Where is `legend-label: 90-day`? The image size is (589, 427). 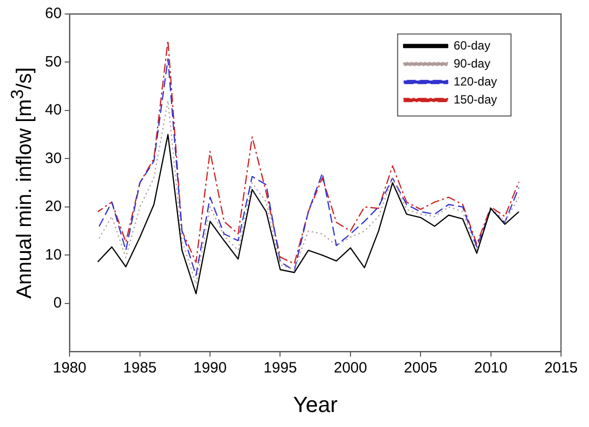
legend-label: 90-day is located at coordinates (472, 63).